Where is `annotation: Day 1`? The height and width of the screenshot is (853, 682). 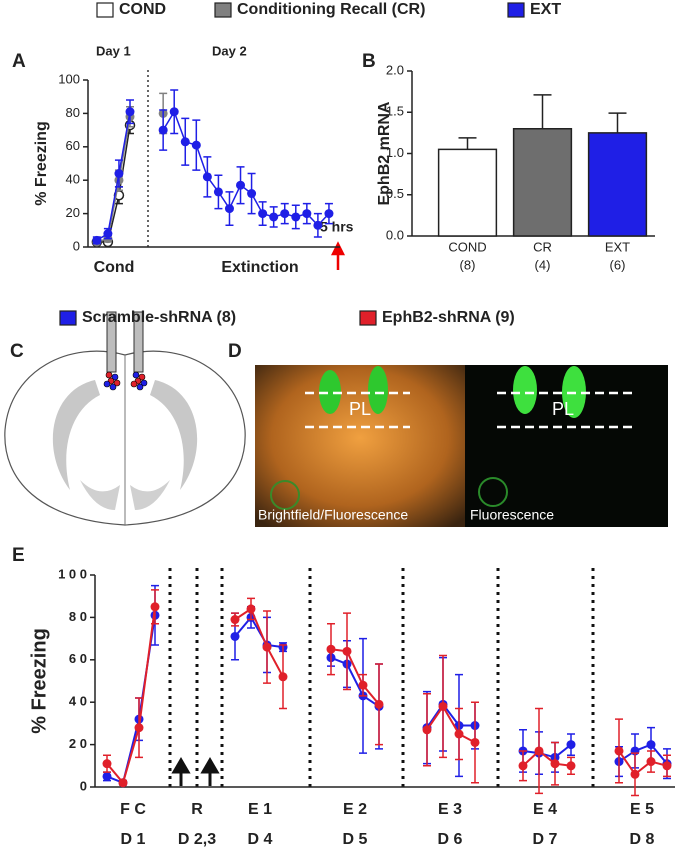
annotation: Day 1 is located at coordinates (113, 50).